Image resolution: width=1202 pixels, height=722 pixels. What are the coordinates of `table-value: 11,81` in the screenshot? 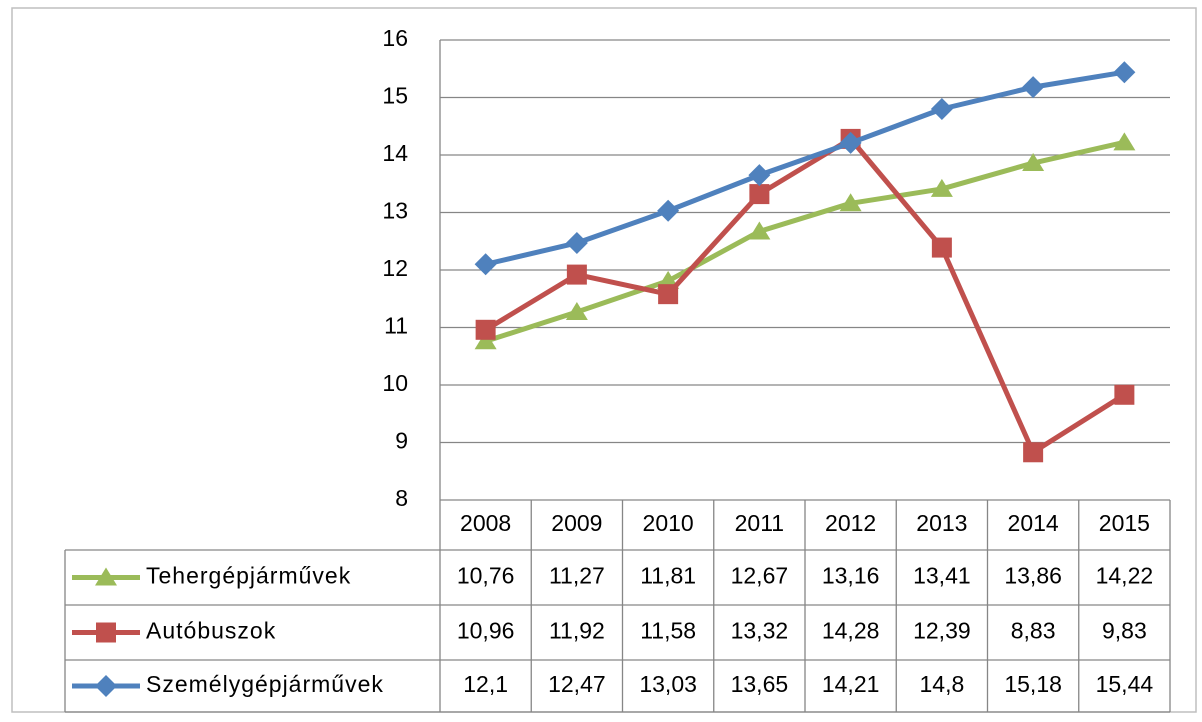 It's located at (668, 576).